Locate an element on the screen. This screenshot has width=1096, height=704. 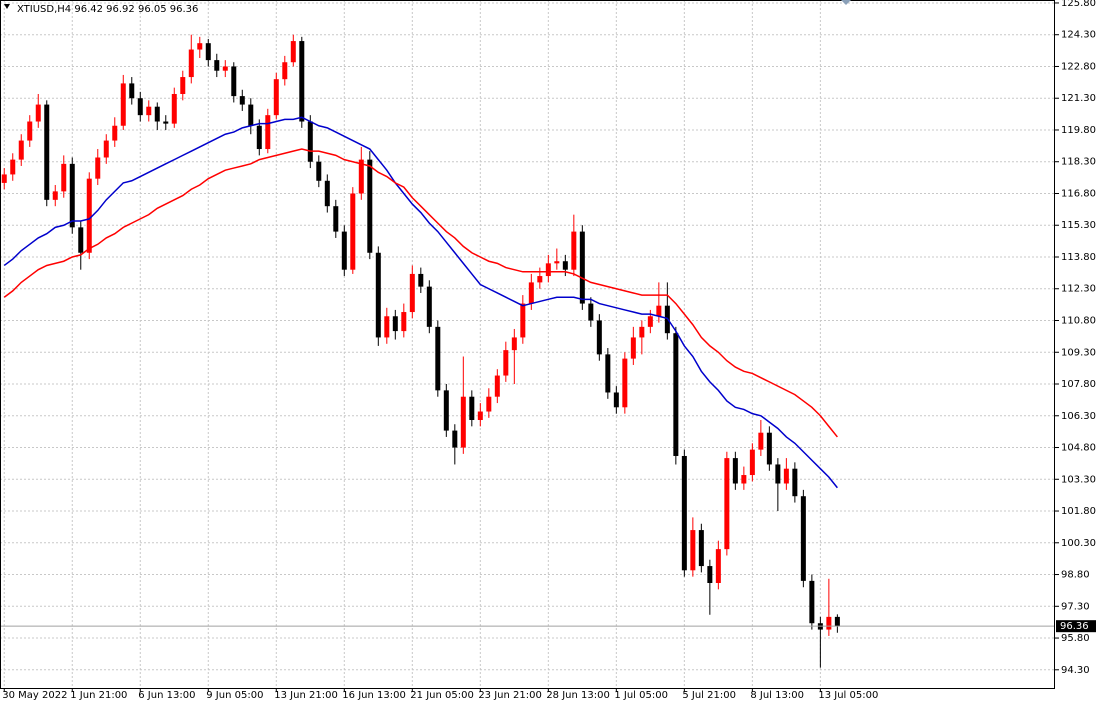
shift-marker is located at coordinates (846, 2).